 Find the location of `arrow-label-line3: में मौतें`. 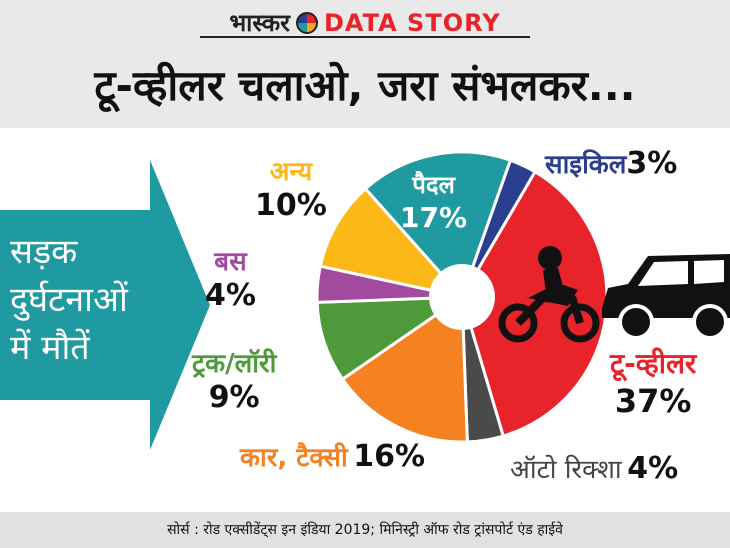

arrow-label-line3: में मौतें is located at coordinates (50, 348).